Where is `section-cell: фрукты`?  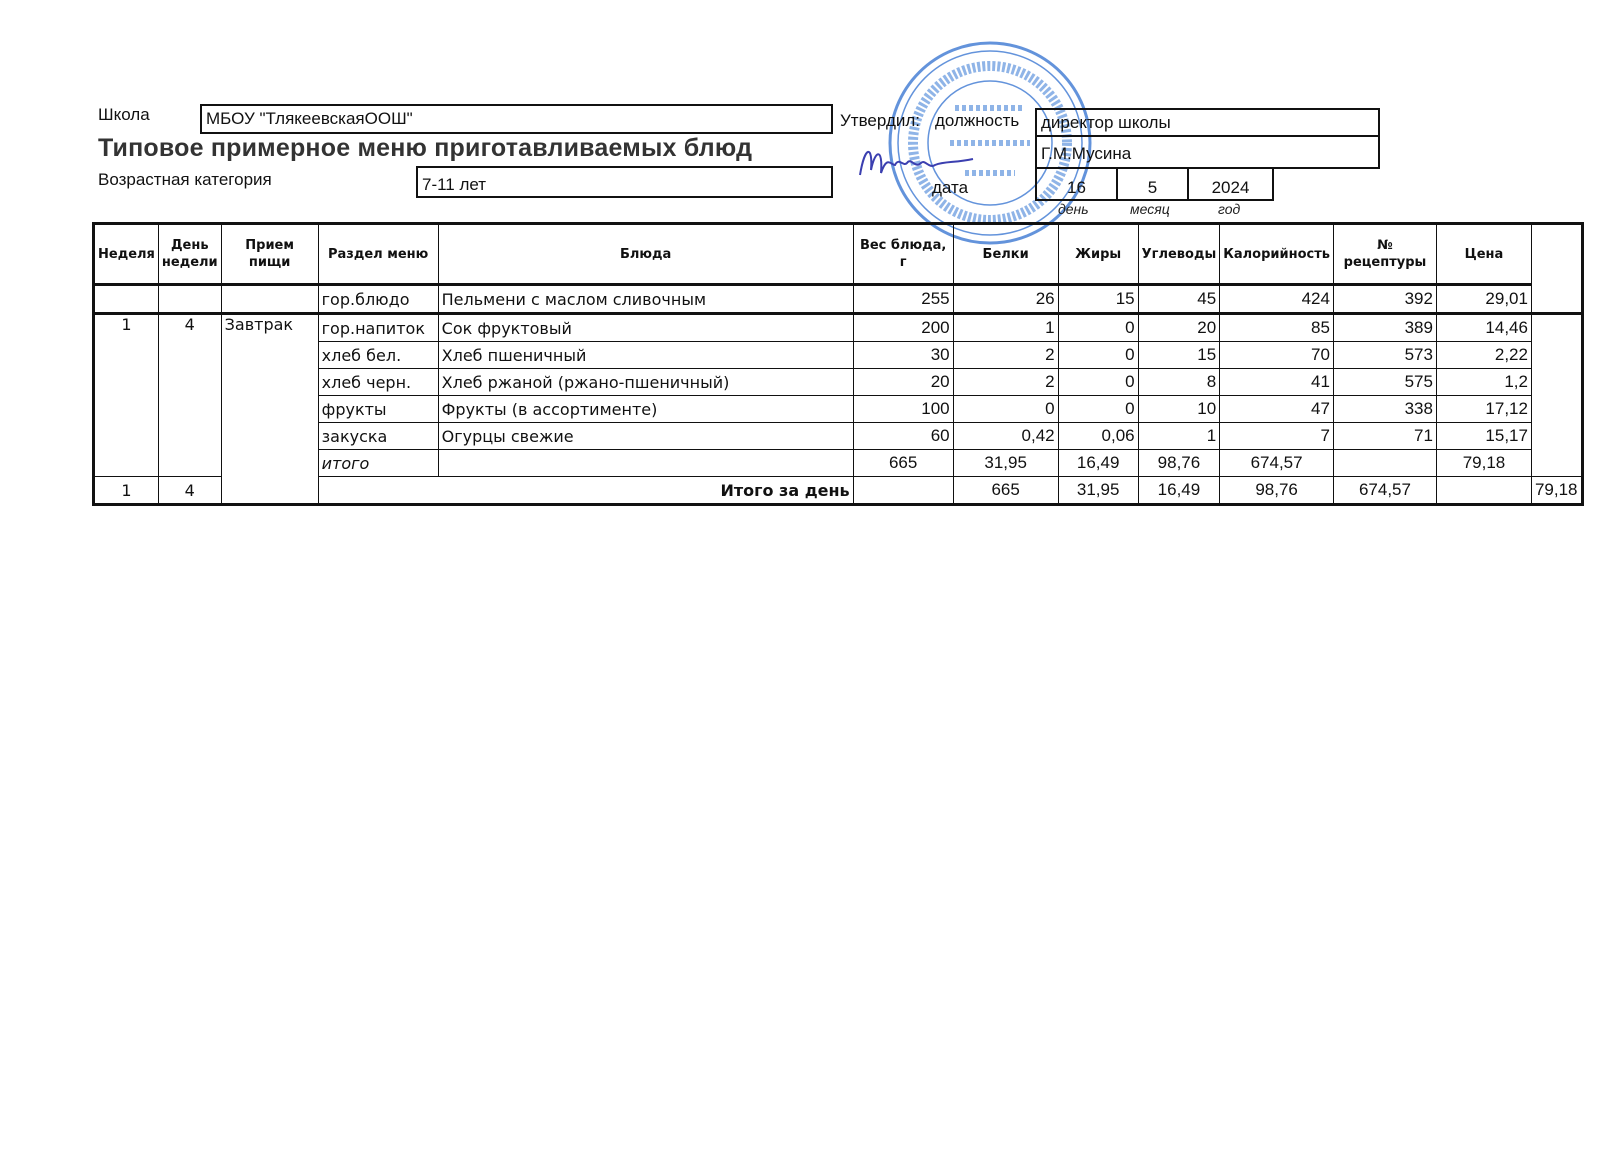 section-cell: фрукты is located at coordinates (378, 409).